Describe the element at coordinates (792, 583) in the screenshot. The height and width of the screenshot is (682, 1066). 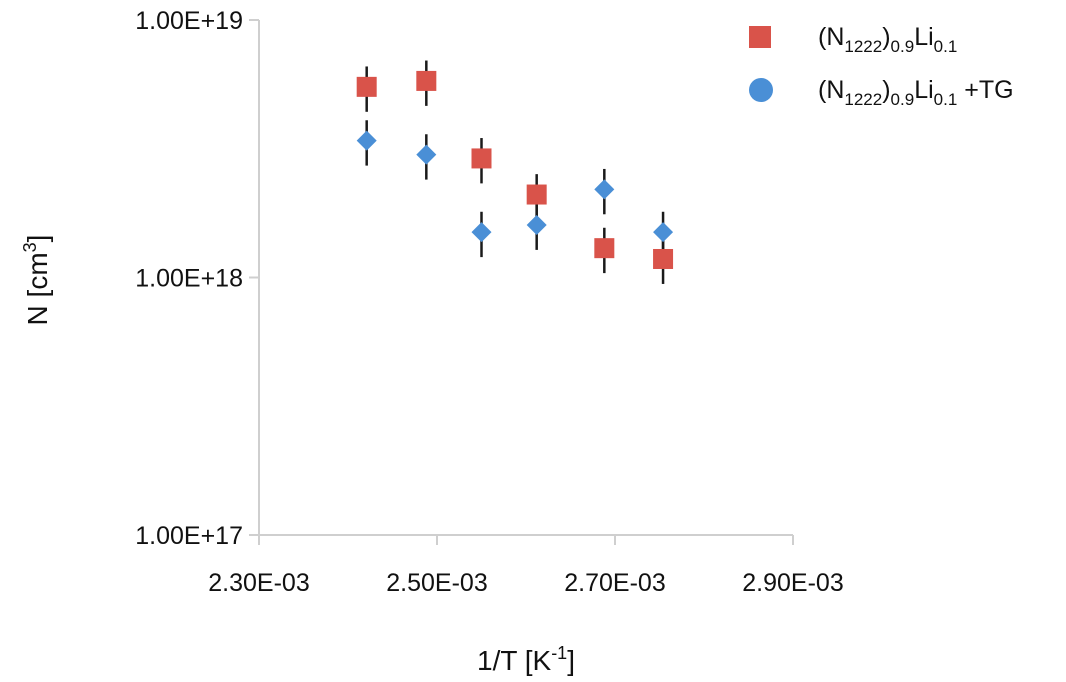
I see `x-tick-label: 2.90E-03` at that location.